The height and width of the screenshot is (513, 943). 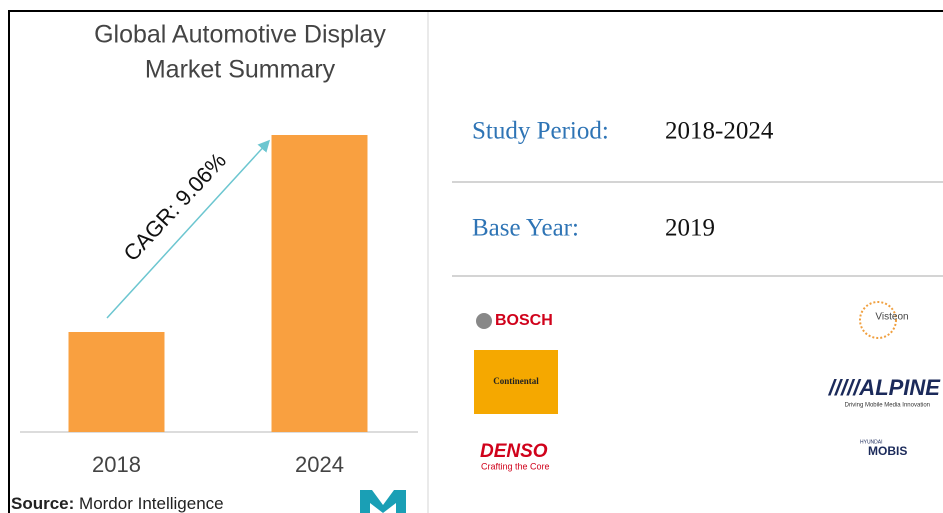 I want to click on cagr-label: CAGR: 9.06%, so click(x=175, y=207).